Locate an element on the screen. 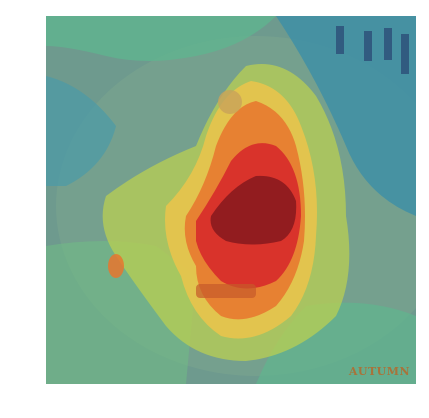 This screenshot has height=418, width=429. heat-midlow-region-top is located at coordinates (161, 38).